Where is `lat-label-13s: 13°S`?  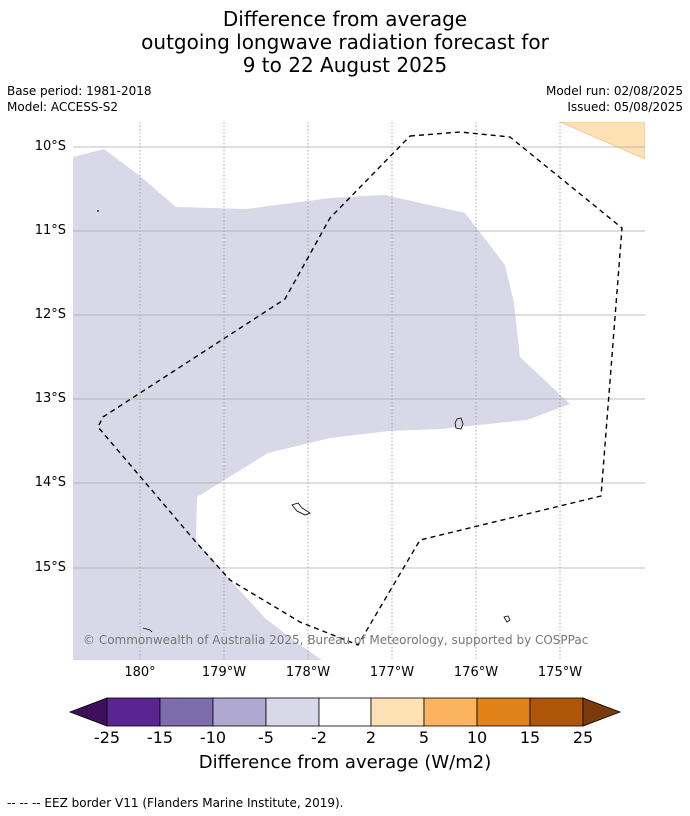
lat-label-13s: 13°S is located at coordinates (50, 398).